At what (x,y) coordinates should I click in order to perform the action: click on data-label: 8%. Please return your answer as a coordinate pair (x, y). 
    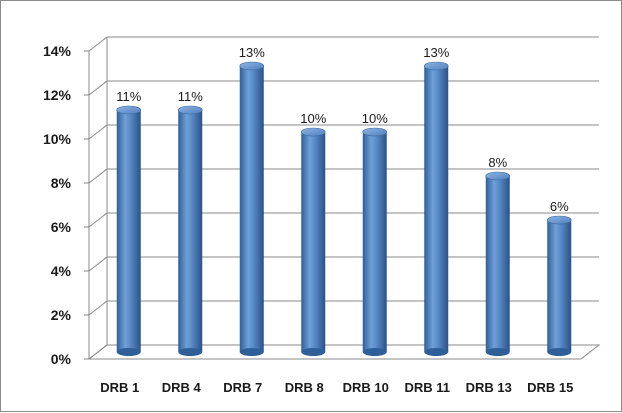
    Looking at the image, I should click on (497, 162).